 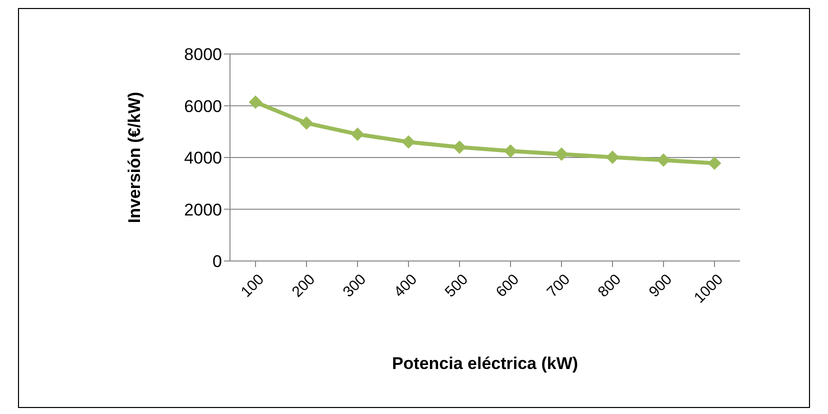 What do you see at coordinates (405, 285) in the screenshot?
I see `x-tick-label: 400` at bounding box center [405, 285].